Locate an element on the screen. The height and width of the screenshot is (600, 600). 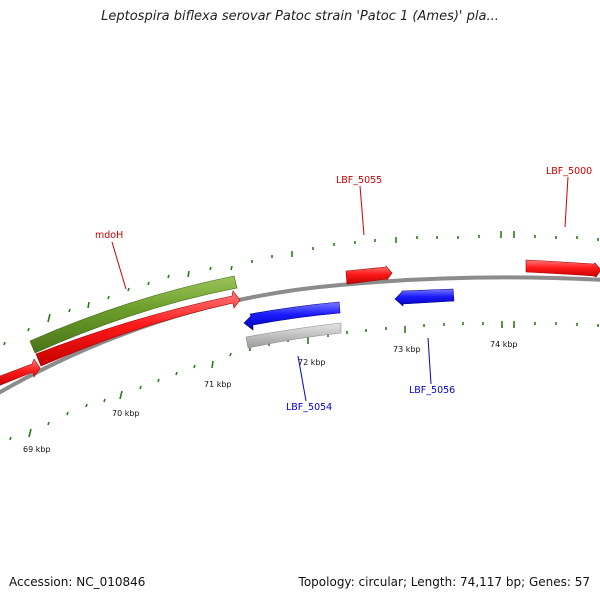
scale-label-71: 71 kbp is located at coordinates (218, 384).